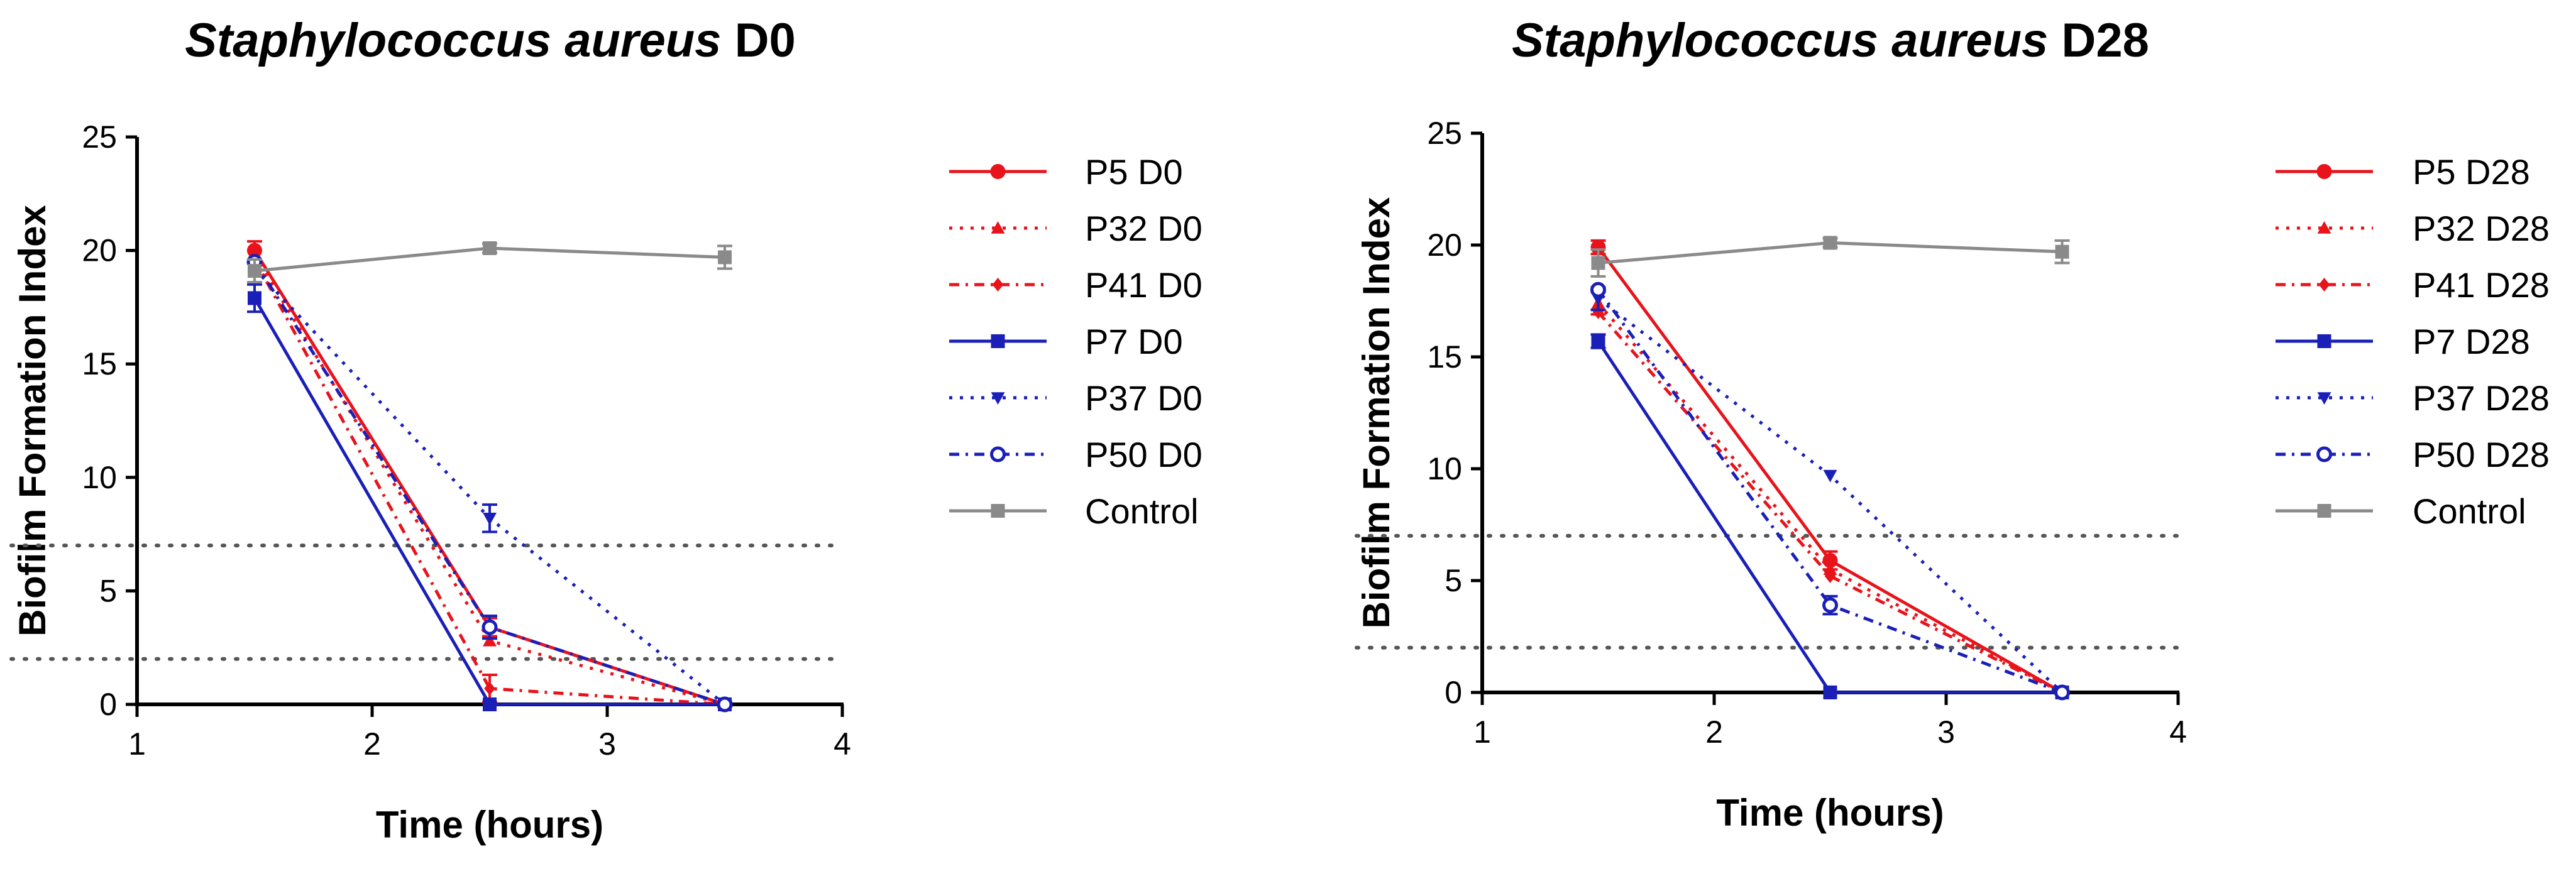  Describe the element at coordinates (1144, 454) in the screenshot. I see `legend-label: P50 D0` at that location.